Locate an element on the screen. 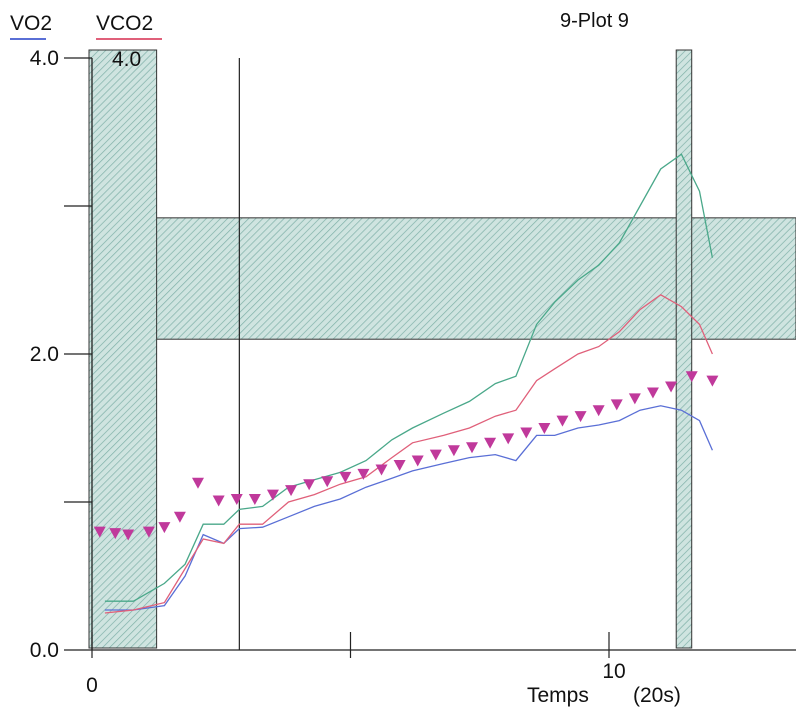 This screenshot has height=723, width=796. vo2-color-key is located at coordinates (28, 39).